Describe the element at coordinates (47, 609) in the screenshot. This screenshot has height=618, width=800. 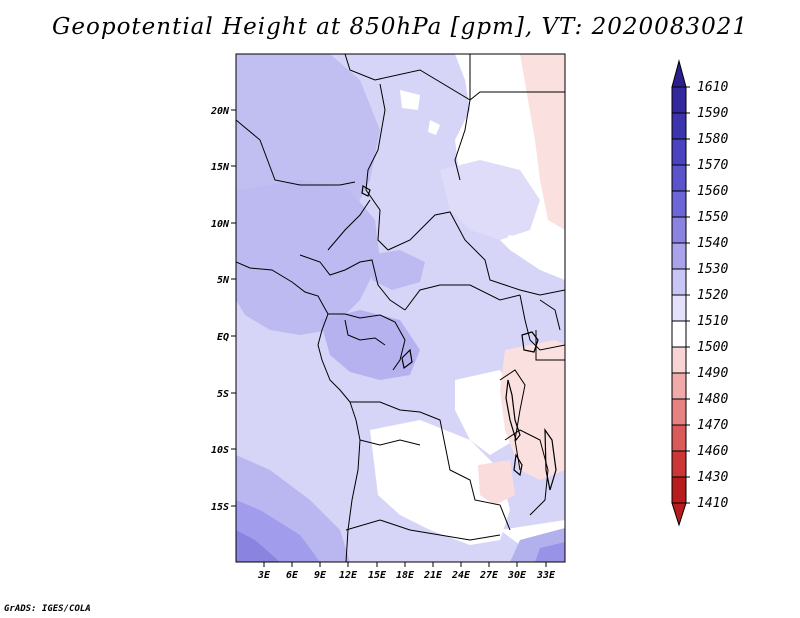
I see `grads-credit: GrADS: IGES/COLA` at that location.